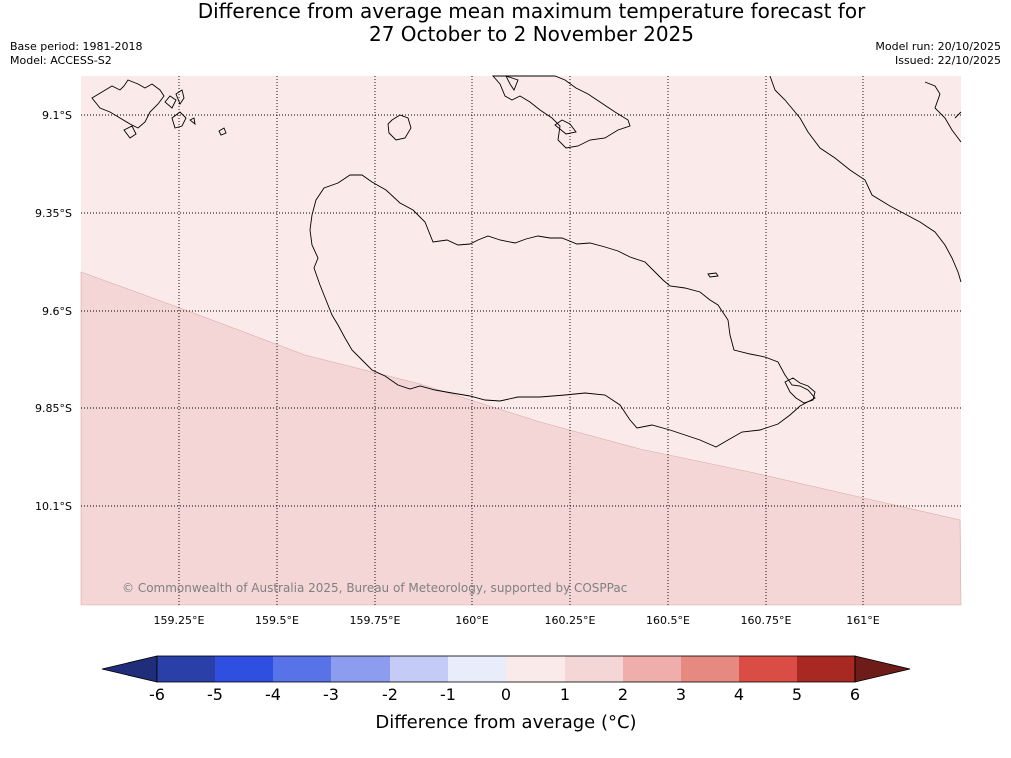  I want to click on island-ne-coastline, so click(943, 112).